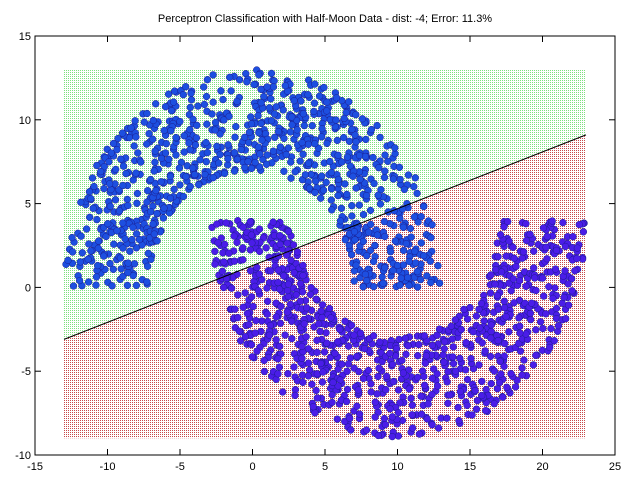  What do you see at coordinates (26, 372) in the screenshot?
I see `y-tick-label: -5` at bounding box center [26, 372].